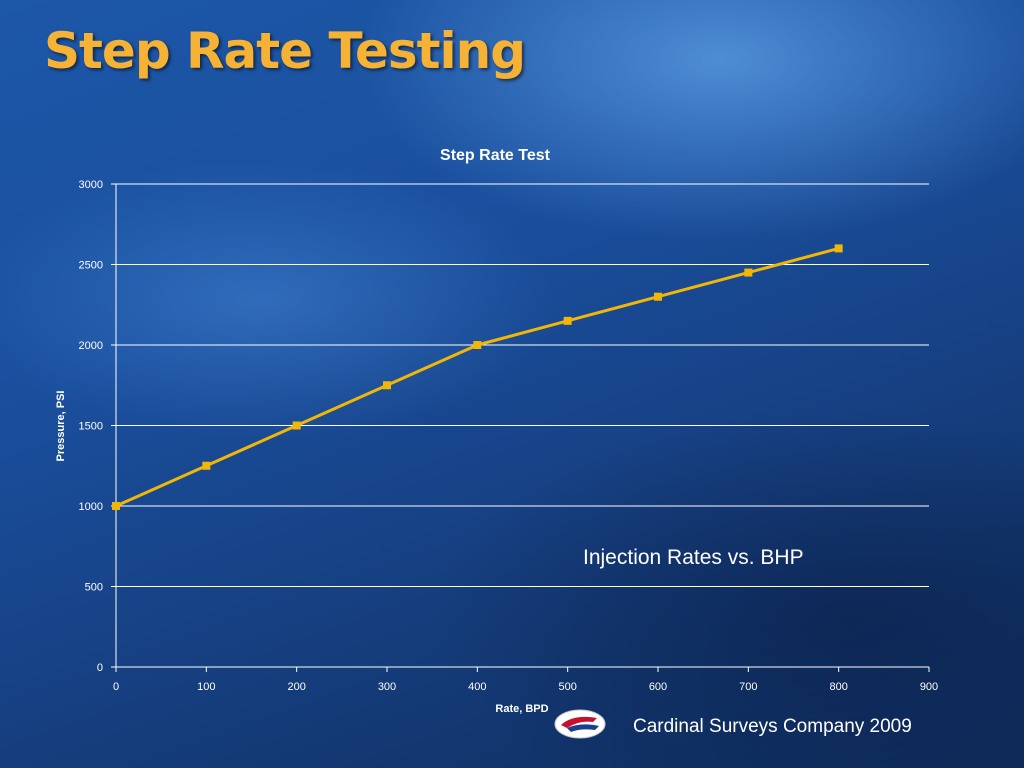  I want to click on chart-title: Step Rate Test, so click(495, 155).